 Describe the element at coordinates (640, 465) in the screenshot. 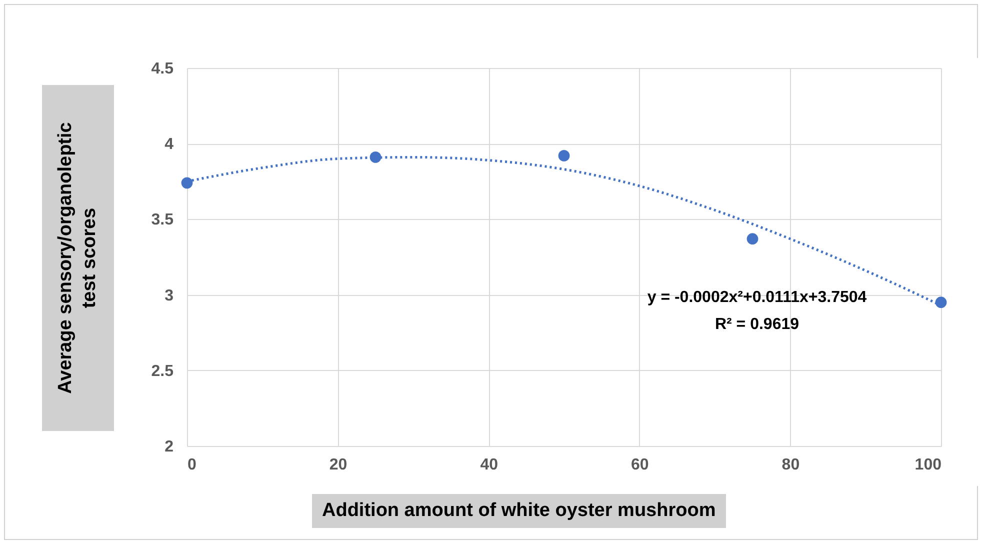

I see `x-tick-label: 60` at that location.